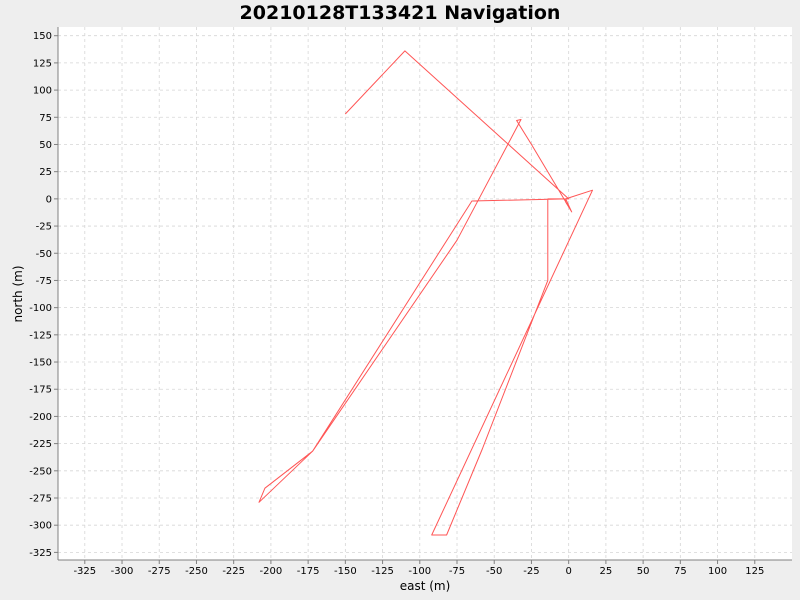  Describe the element at coordinates (419, 571) in the screenshot. I see `x-tick-label: -100` at that location.